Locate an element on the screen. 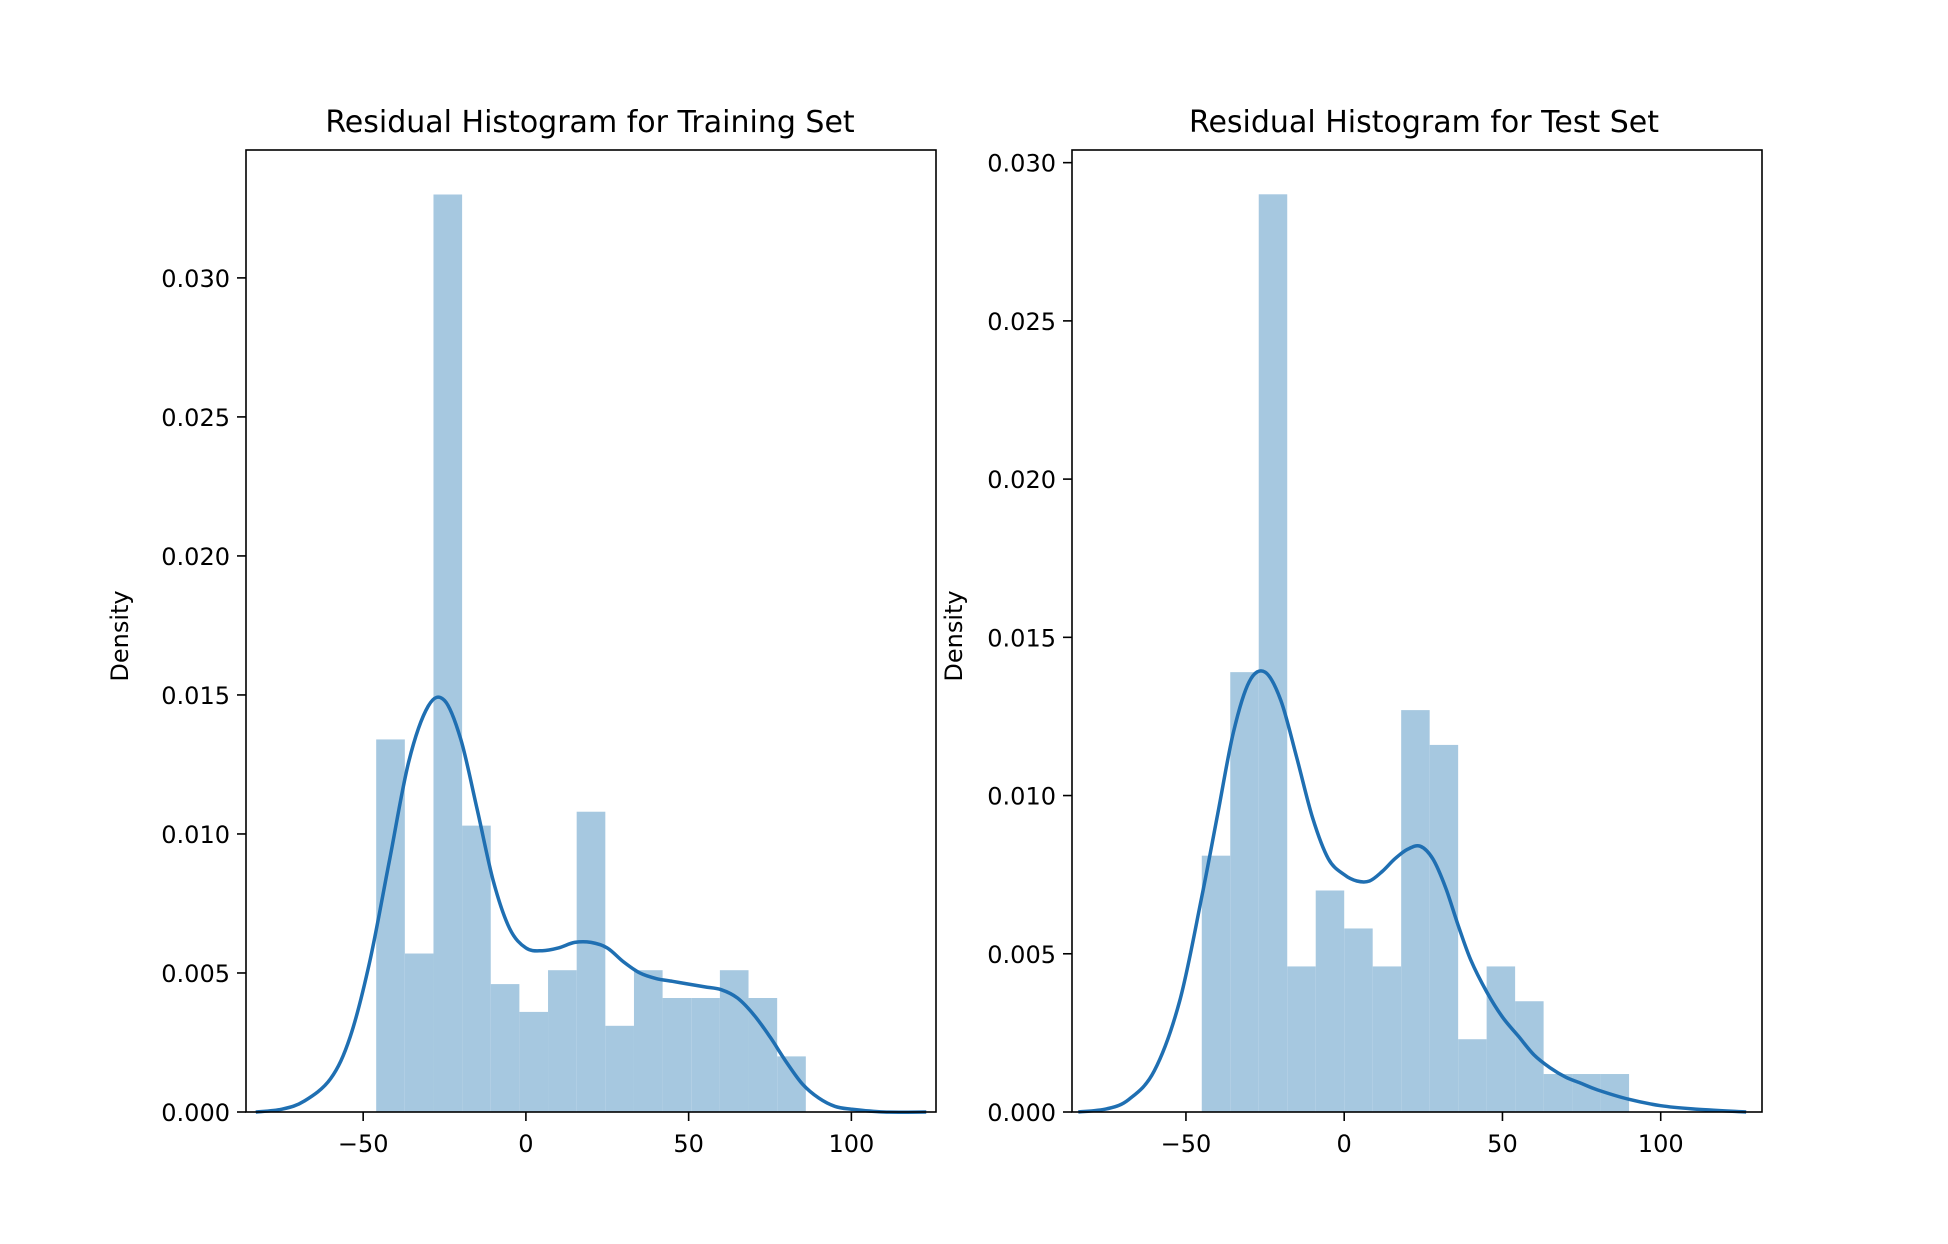  test-x-tick-label: 0 is located at coordinates (1344, 1144).